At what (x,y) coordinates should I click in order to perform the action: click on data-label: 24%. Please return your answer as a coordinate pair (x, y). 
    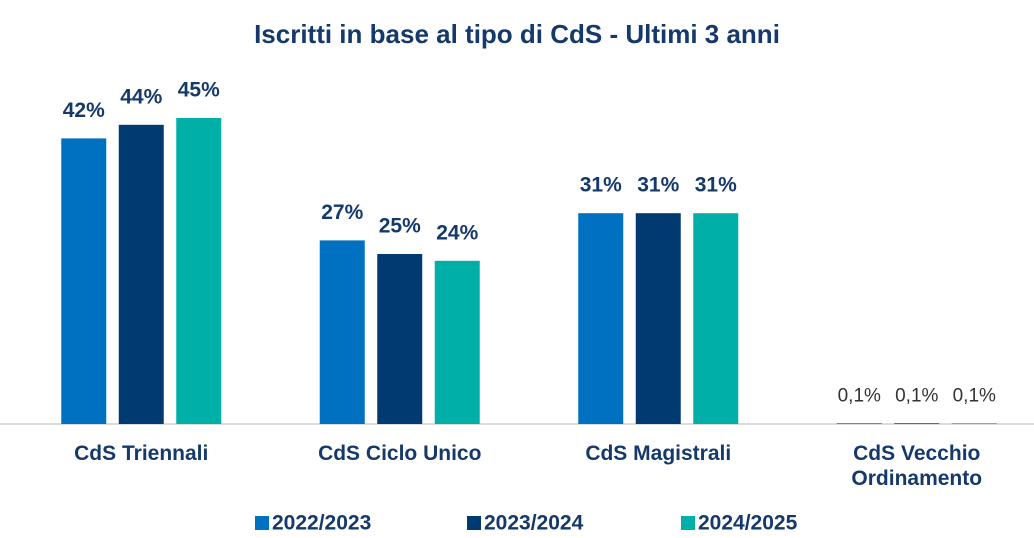
    Looking at the image, I should click on (457, 232).